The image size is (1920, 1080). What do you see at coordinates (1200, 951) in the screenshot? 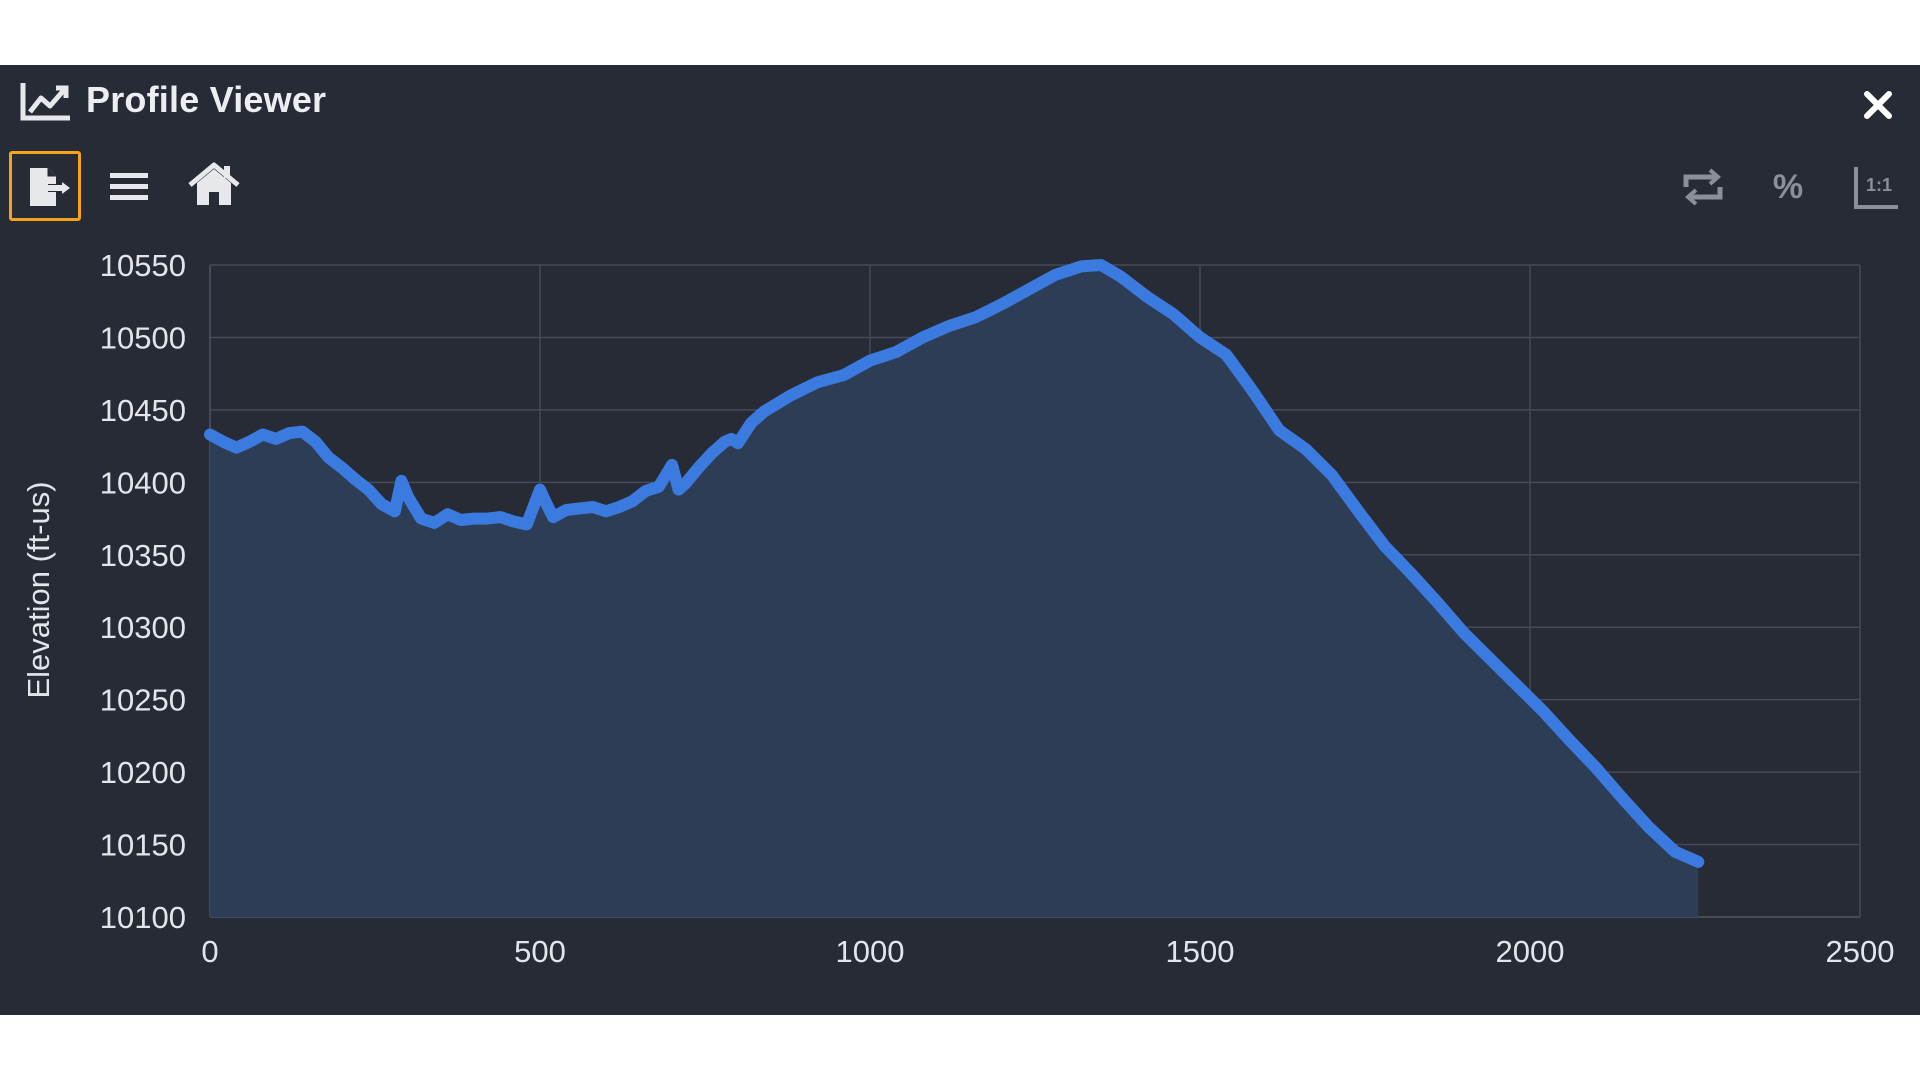
I see `x-tick-label: 1500` at bounding box center [1200, 951].